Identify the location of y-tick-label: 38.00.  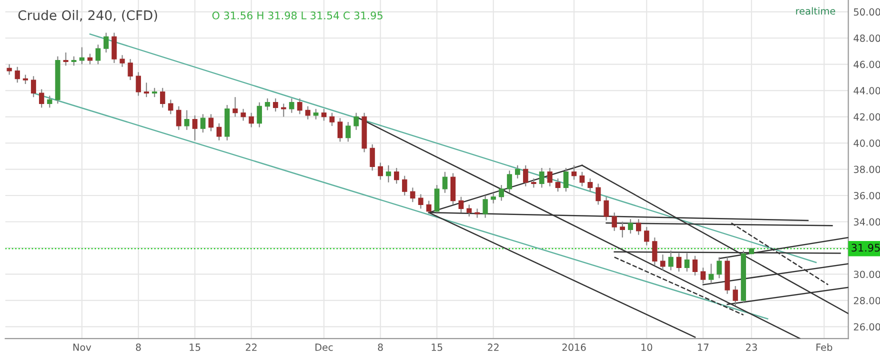
(867, 170).